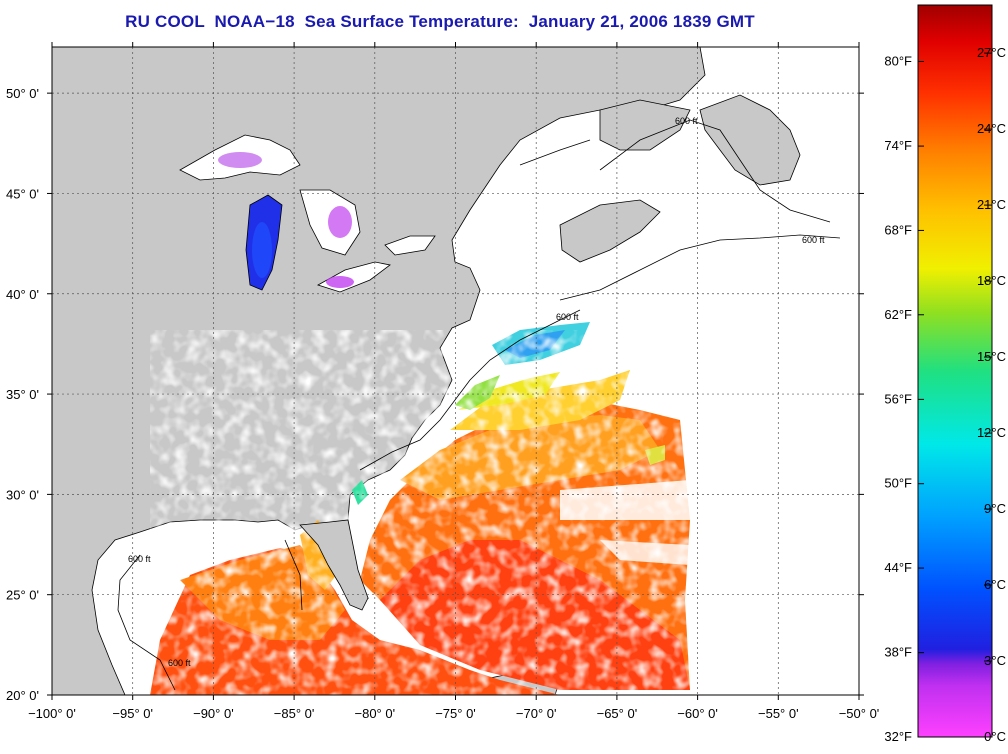  Describe the element at coordinates (991, 204) in the screenshot. I see `colorbar-label-celsius: 21°C` at that location.